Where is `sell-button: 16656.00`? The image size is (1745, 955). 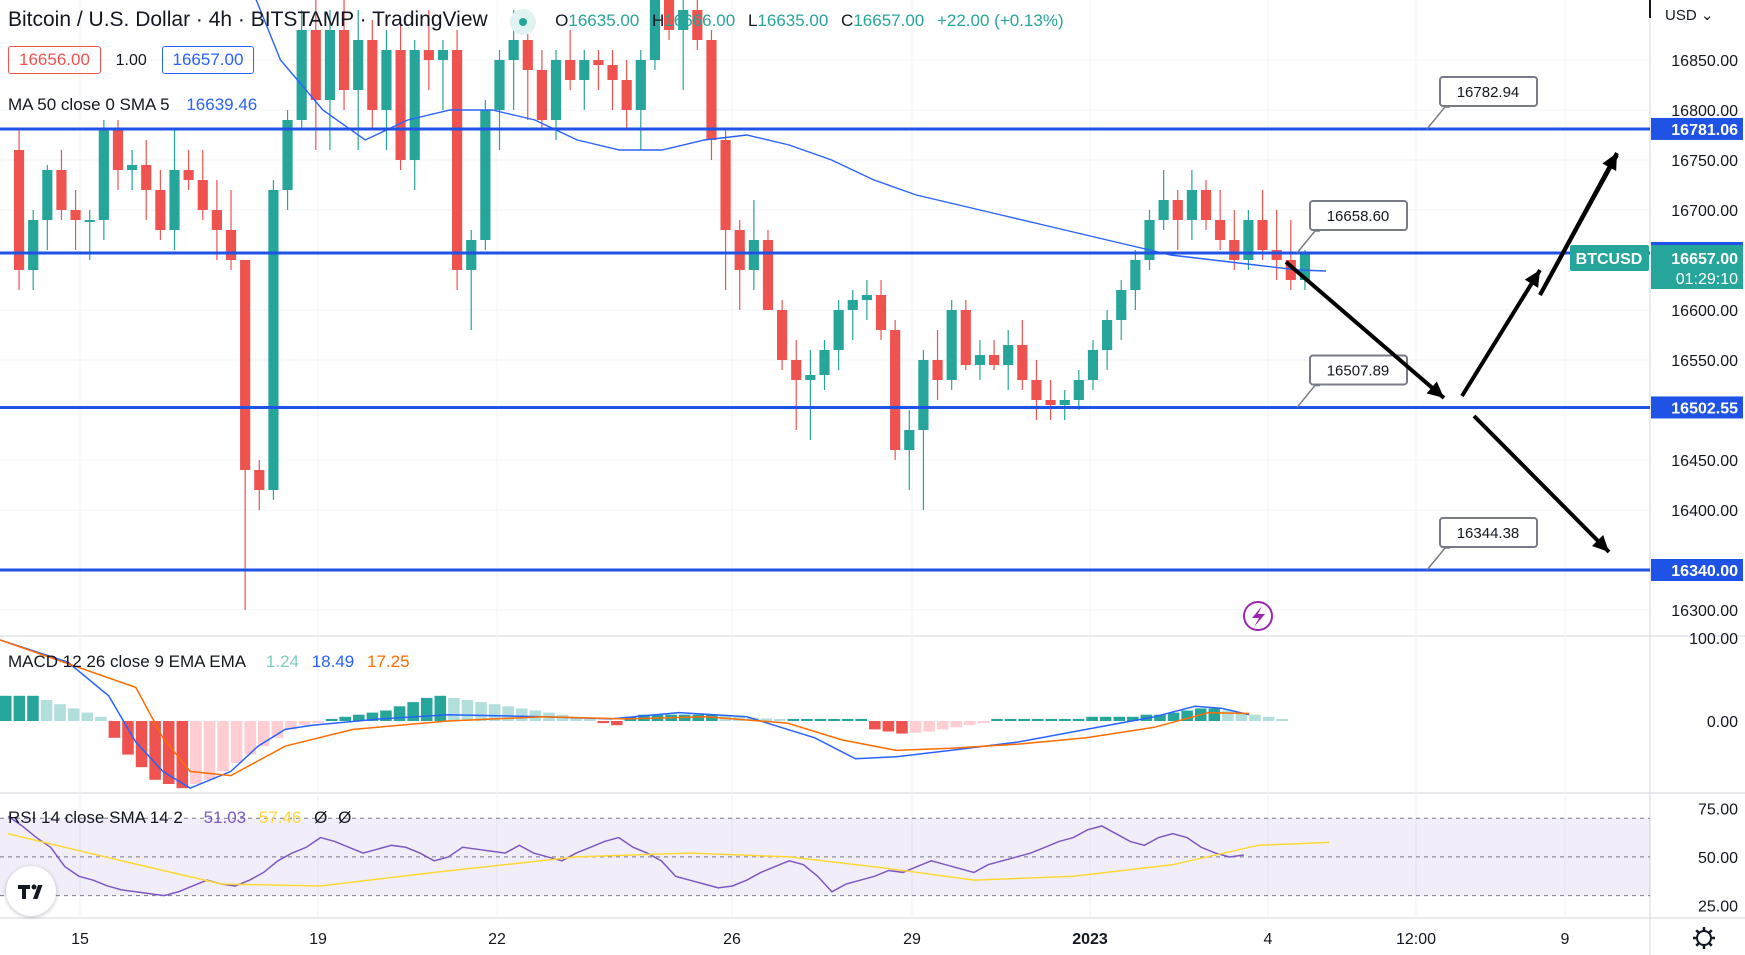
sell-button: 16656.00 is located at coordinates (54, 60).